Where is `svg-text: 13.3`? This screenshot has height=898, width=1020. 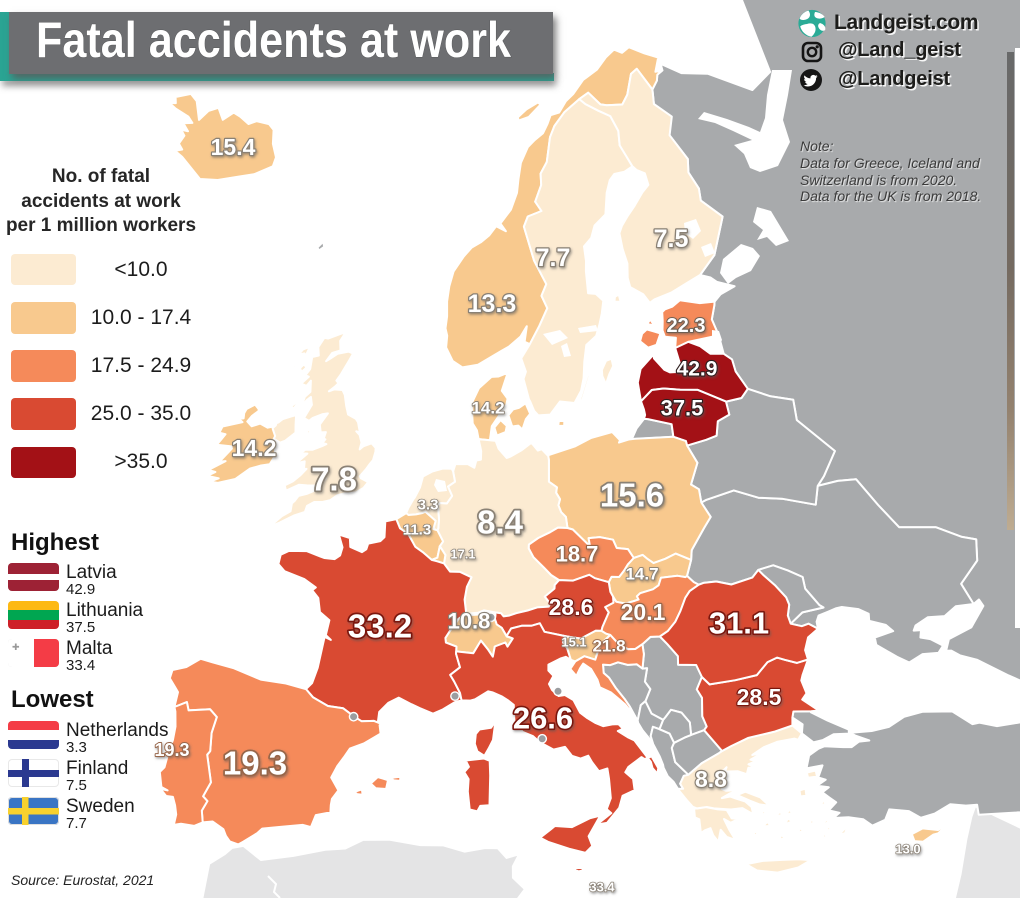
svg-text: 13.3 is located at coordinates (492, 304).